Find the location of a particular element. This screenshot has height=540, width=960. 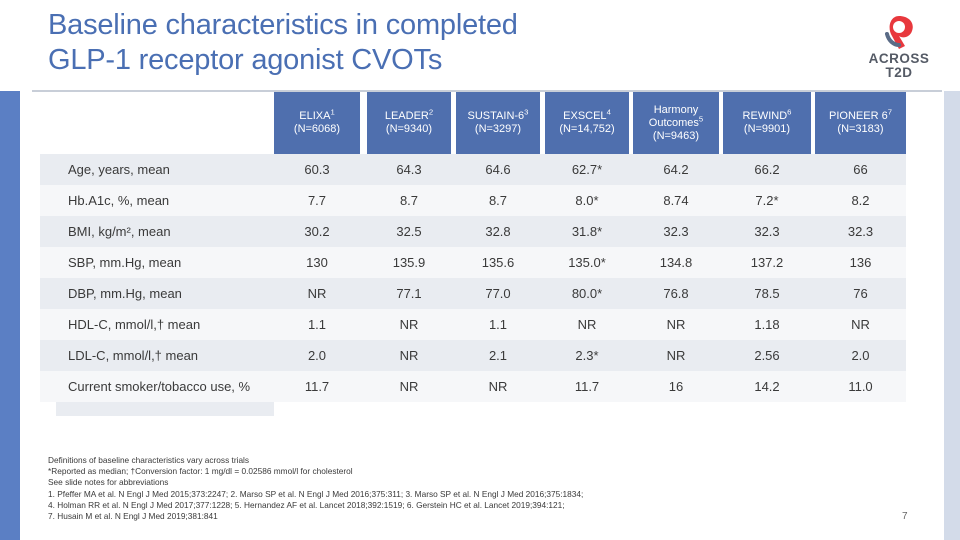

title-line-2: GLP‑1 receptor agonist CVOTs is located at coordinates (245, 60).